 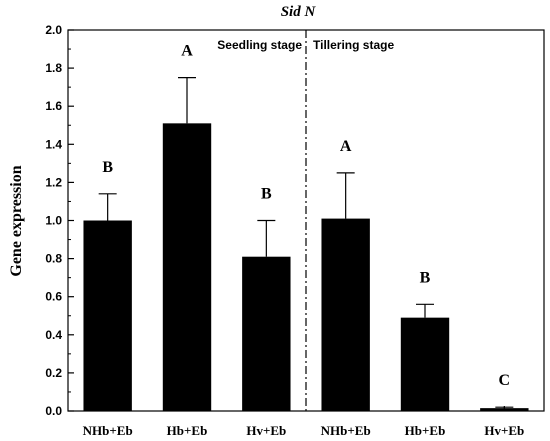 I want to click on significance-letter: C, so click(x=505, y=380).